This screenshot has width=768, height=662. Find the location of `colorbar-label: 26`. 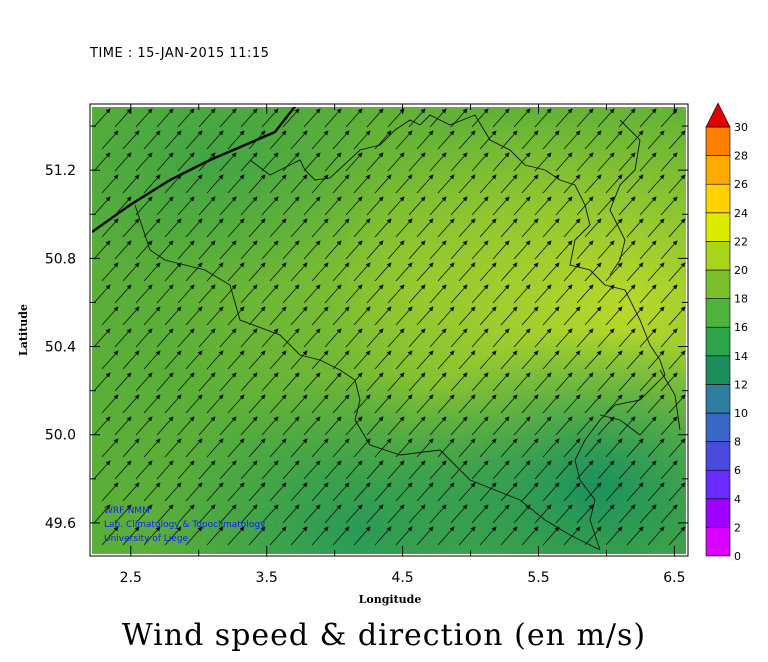

colorbar-label: 26 is located at coordinates (741, 184).